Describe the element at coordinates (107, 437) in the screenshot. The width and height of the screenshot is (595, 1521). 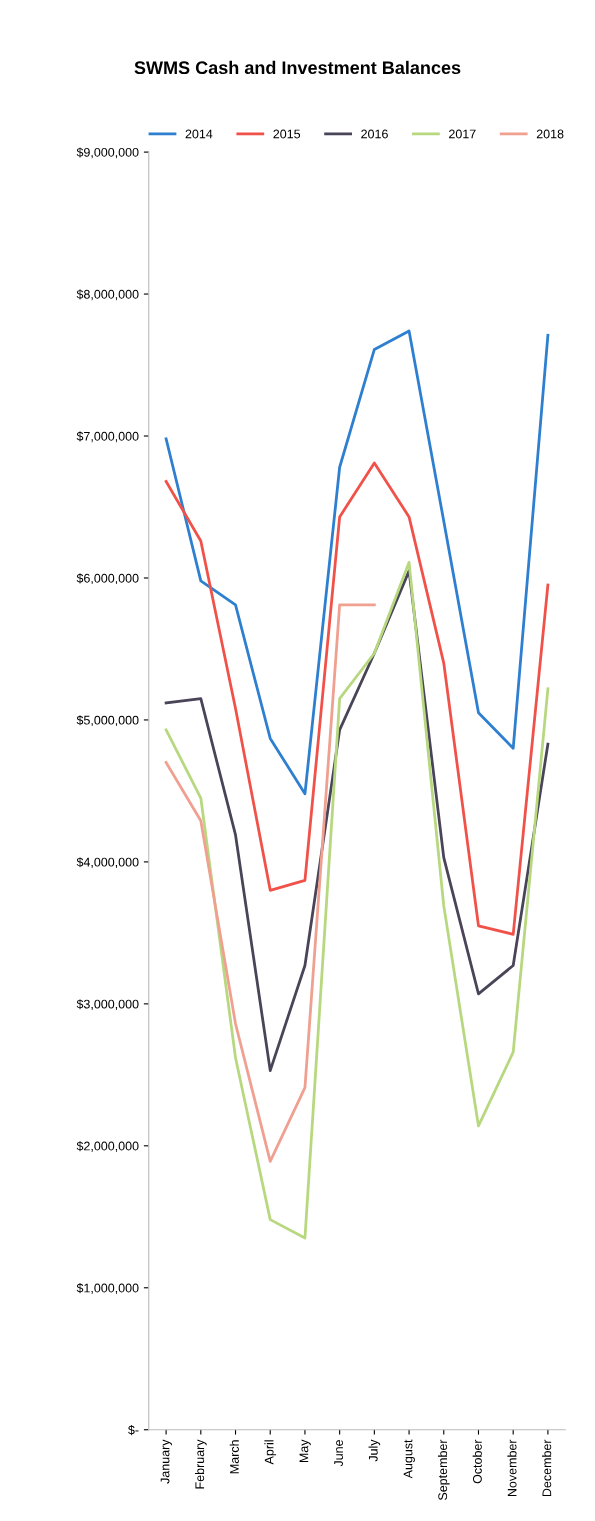
I see `y-tick-label: $7,000,000` at that location.